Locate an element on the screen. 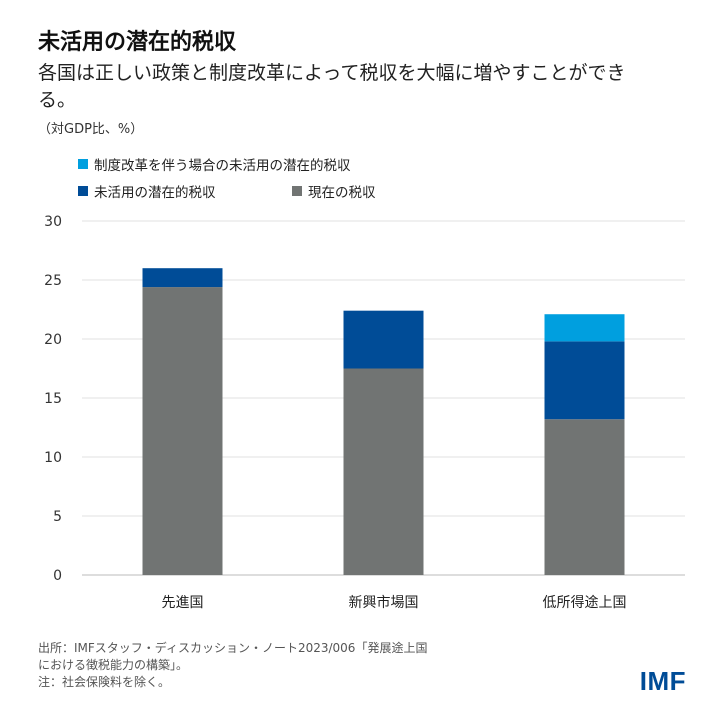  y-tick-label: 15 is located at coordinates (53, 399).